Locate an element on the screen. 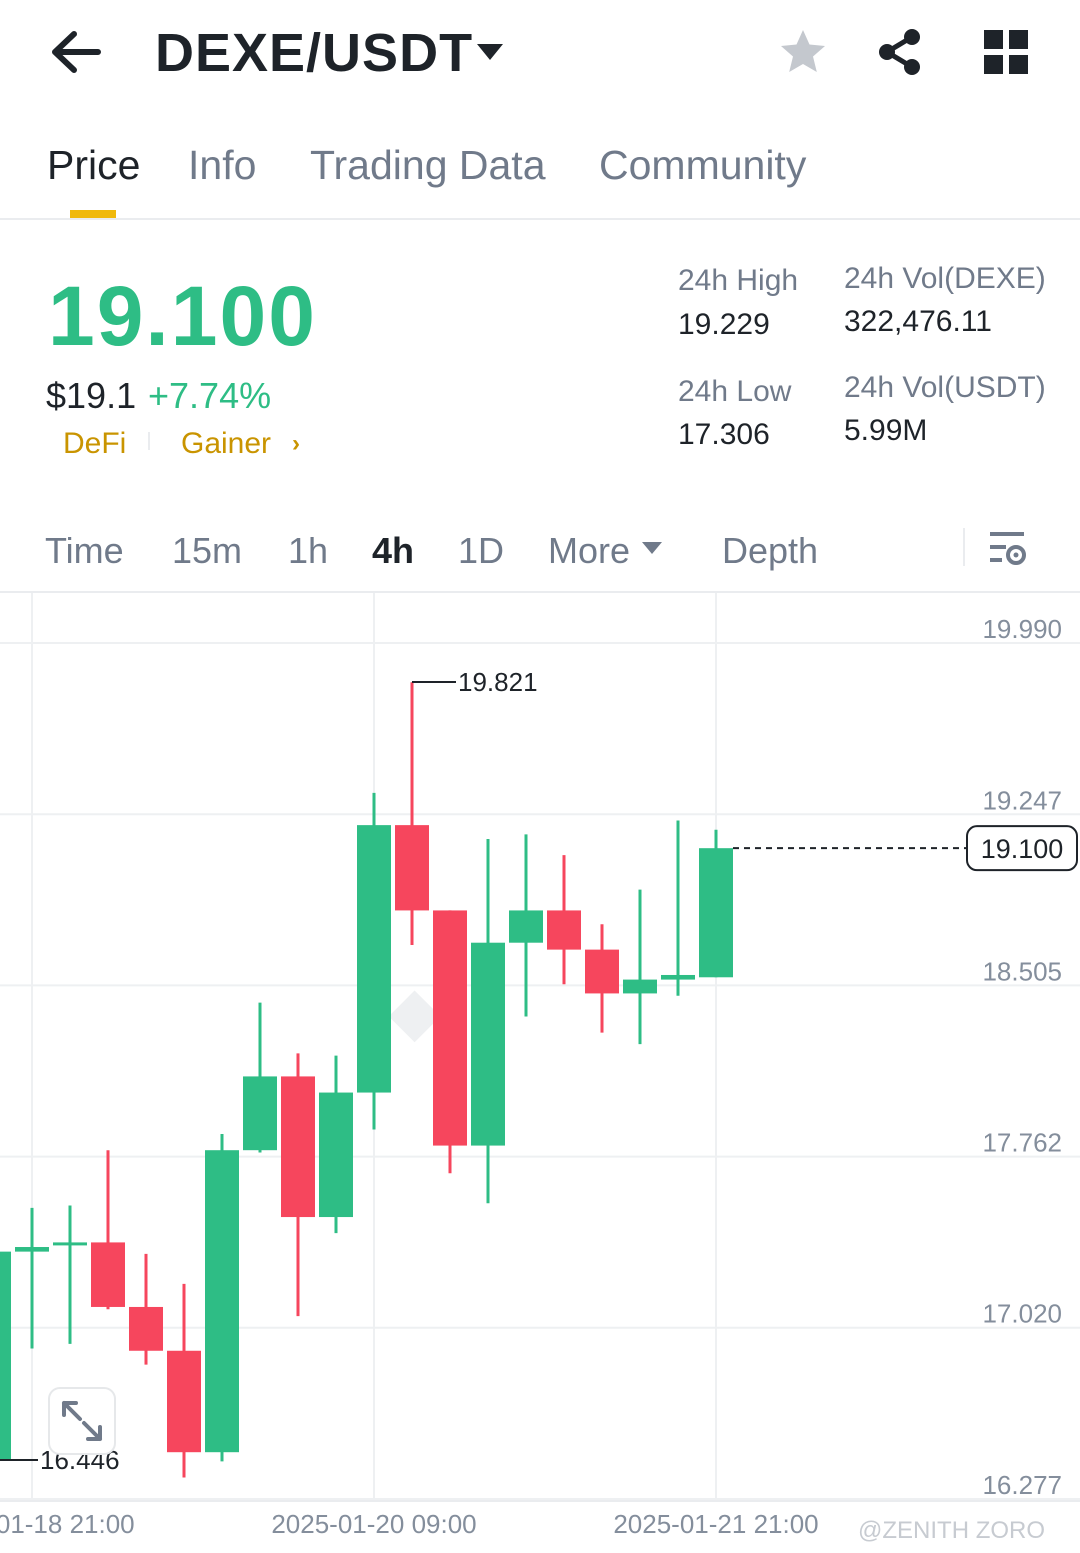  stat-vol-quote-label: 24h Vol(USDT) is located at coordinates (945, 387).